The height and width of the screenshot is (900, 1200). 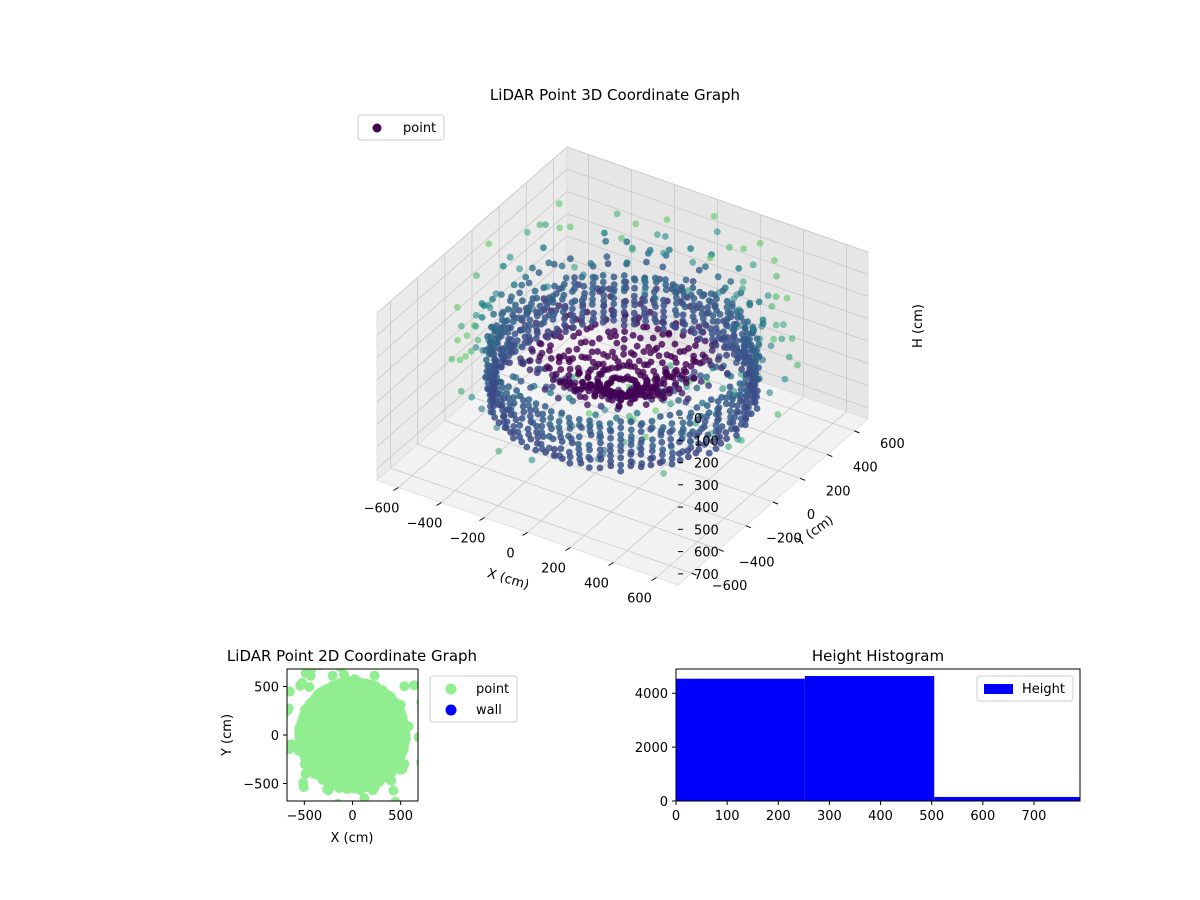 What do you see at coordinates (721, 550) in the screenshot?
I see `scatter3d-y-tick` at bounding box center [721, 550].